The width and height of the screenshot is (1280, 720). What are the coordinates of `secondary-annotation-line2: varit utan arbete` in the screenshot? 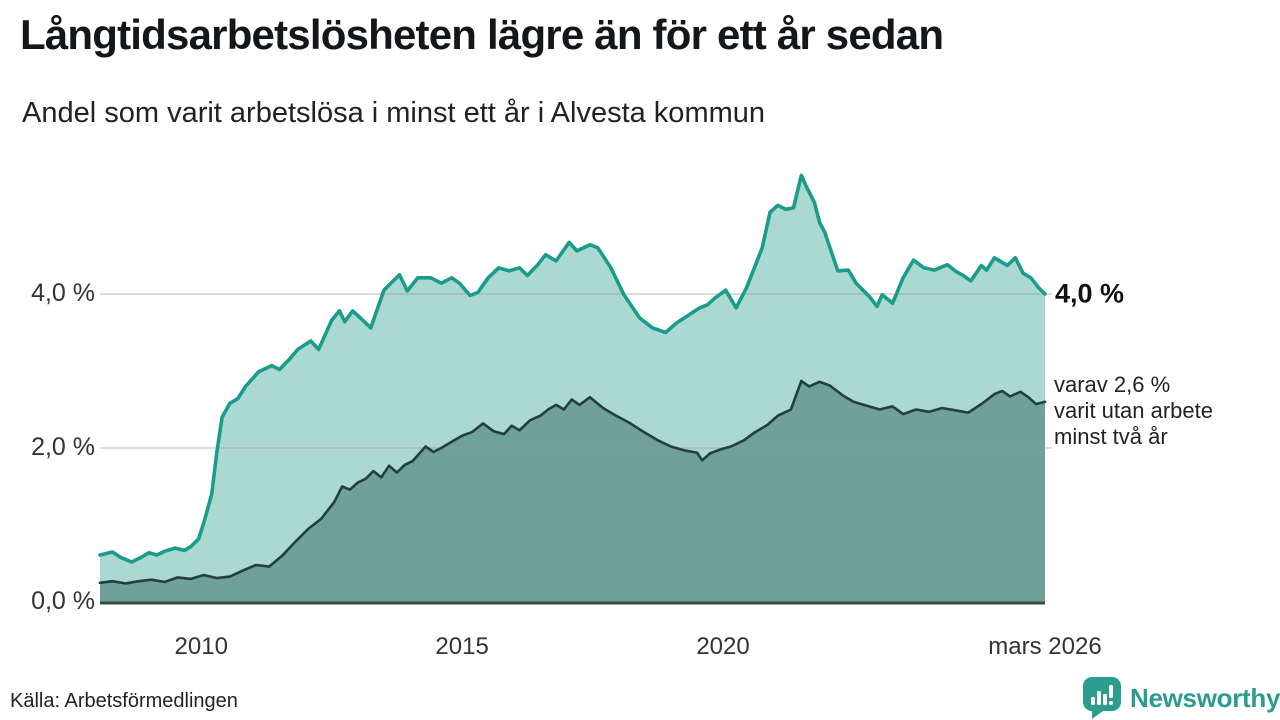 It's located at (1133, 410).